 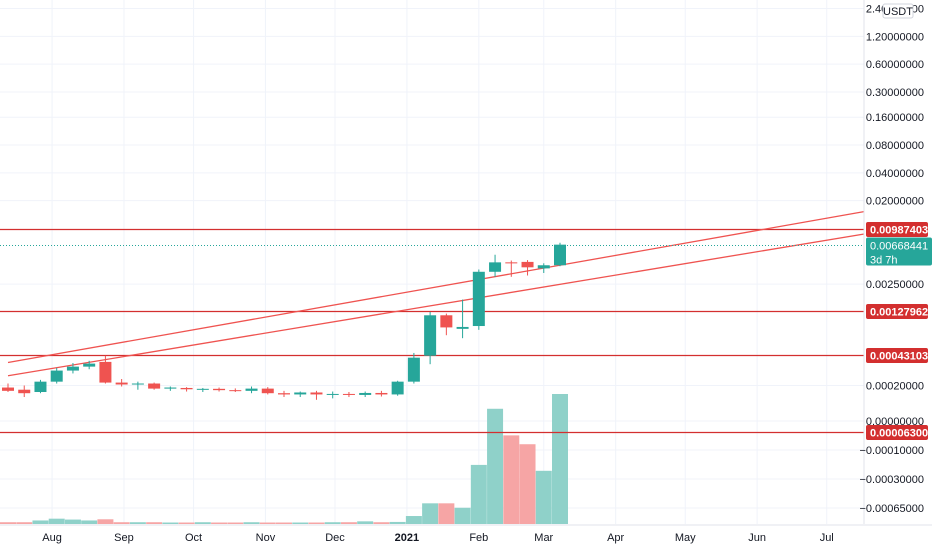 I want to click on price-tick-label: 0.16000000, so click(x=895, y=118).